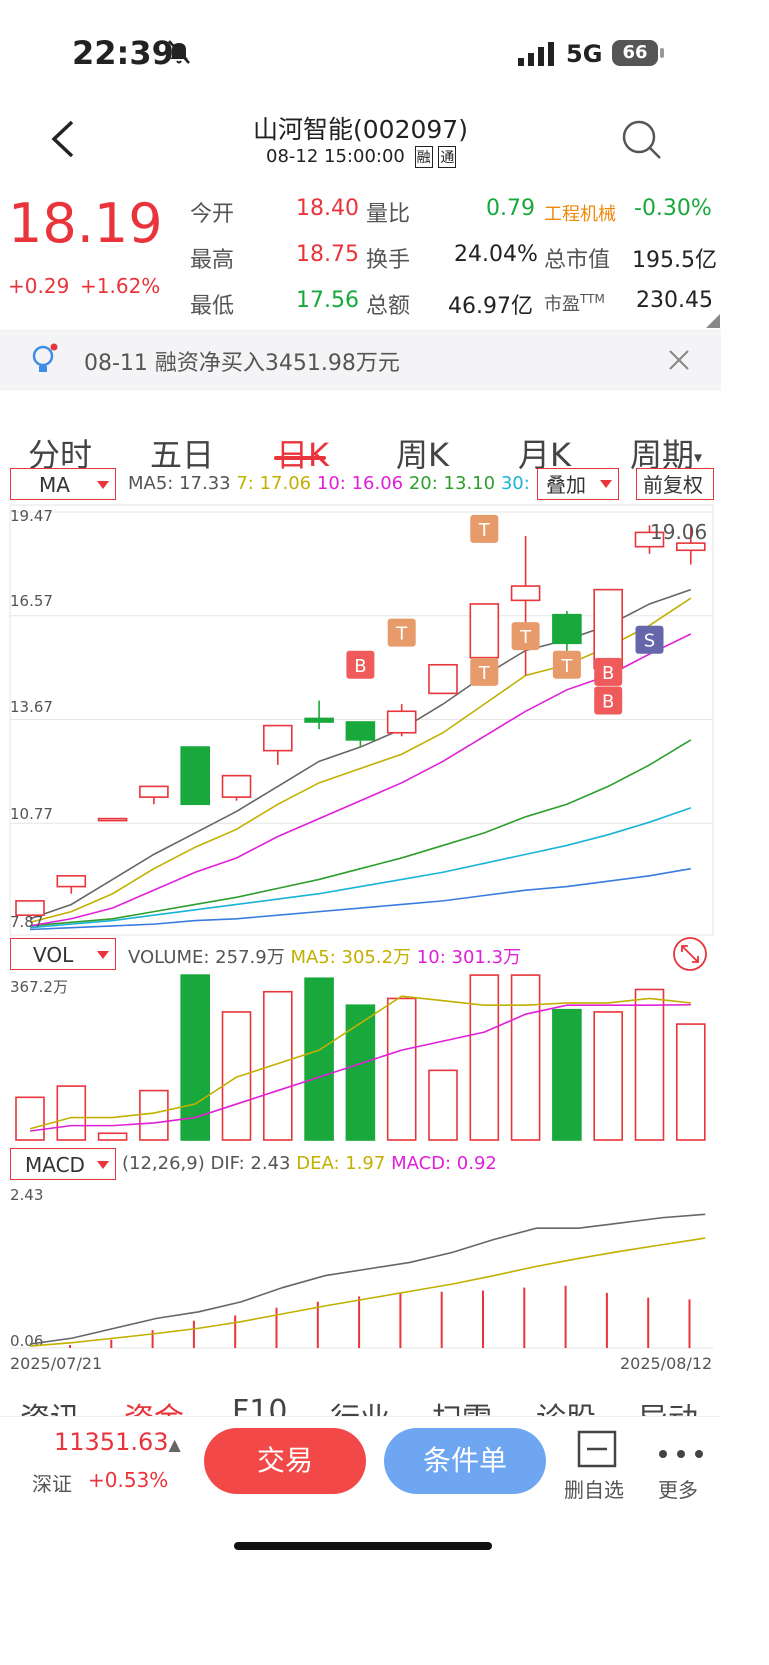  What do you see at coordinates (678, 1490) in the screenshot?
I see `more-label: 更多` at bounding box center [678, 1490].